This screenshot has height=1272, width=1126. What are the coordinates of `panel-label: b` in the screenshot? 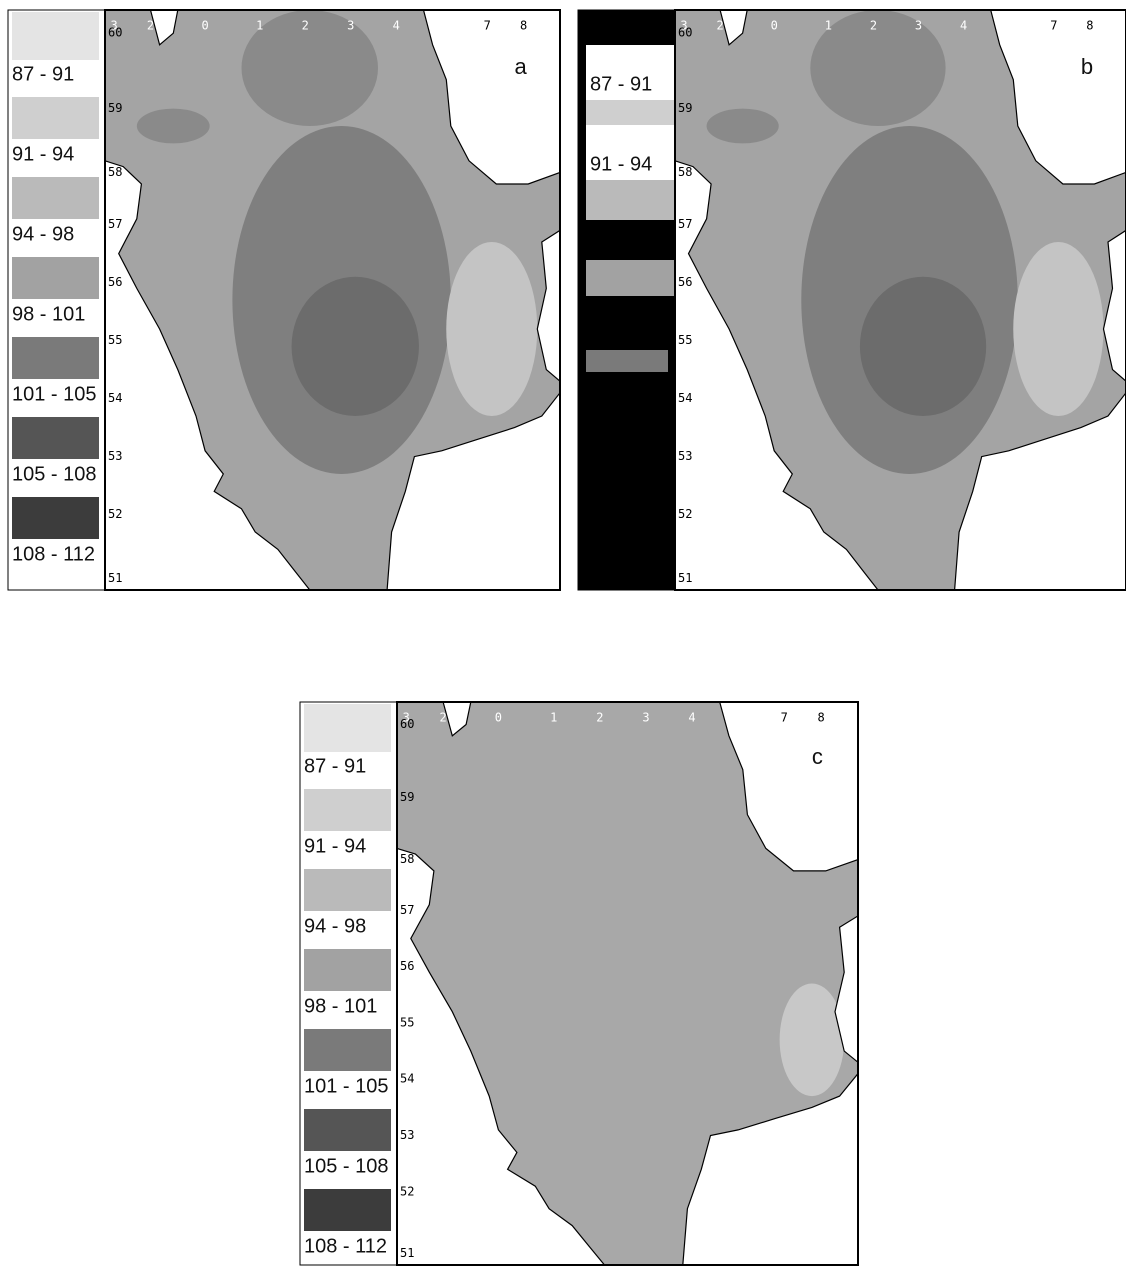 It's located at (1087, 66).